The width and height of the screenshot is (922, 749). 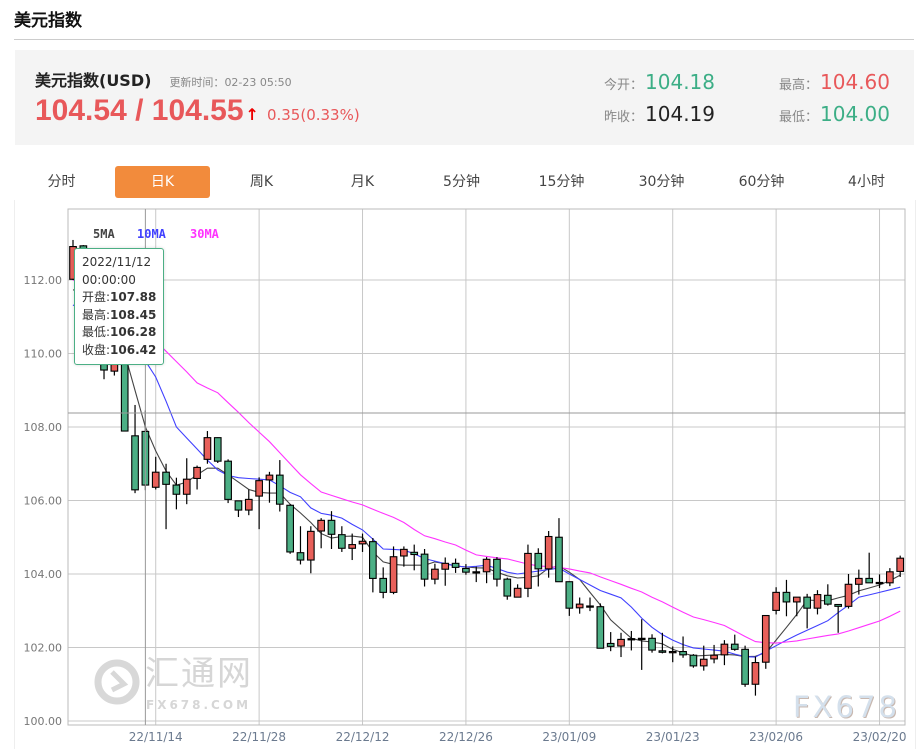 What do you see at coordinates (362, 182) in the screenshot?
I see `tab-monthly: 月K` at bounding box center [362, 182].